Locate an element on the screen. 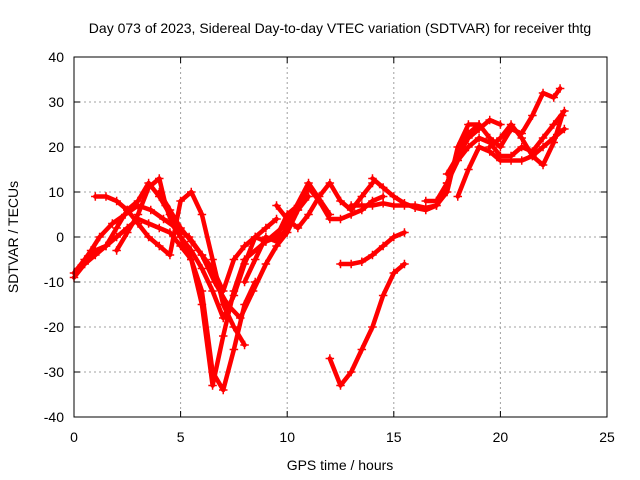 The height and width of the screenshot is (480, 640). y-tick-label: -30 is located at coordinates (54, 372).